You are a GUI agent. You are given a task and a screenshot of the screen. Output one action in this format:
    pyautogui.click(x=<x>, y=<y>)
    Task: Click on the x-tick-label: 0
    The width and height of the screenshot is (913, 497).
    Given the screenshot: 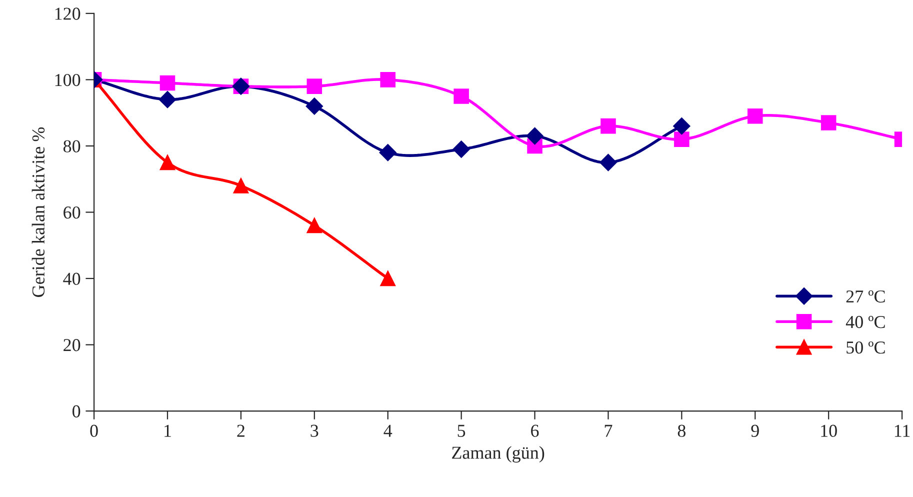 What is the action you would take?
    pyautogui.click(x=94, y=430)
    